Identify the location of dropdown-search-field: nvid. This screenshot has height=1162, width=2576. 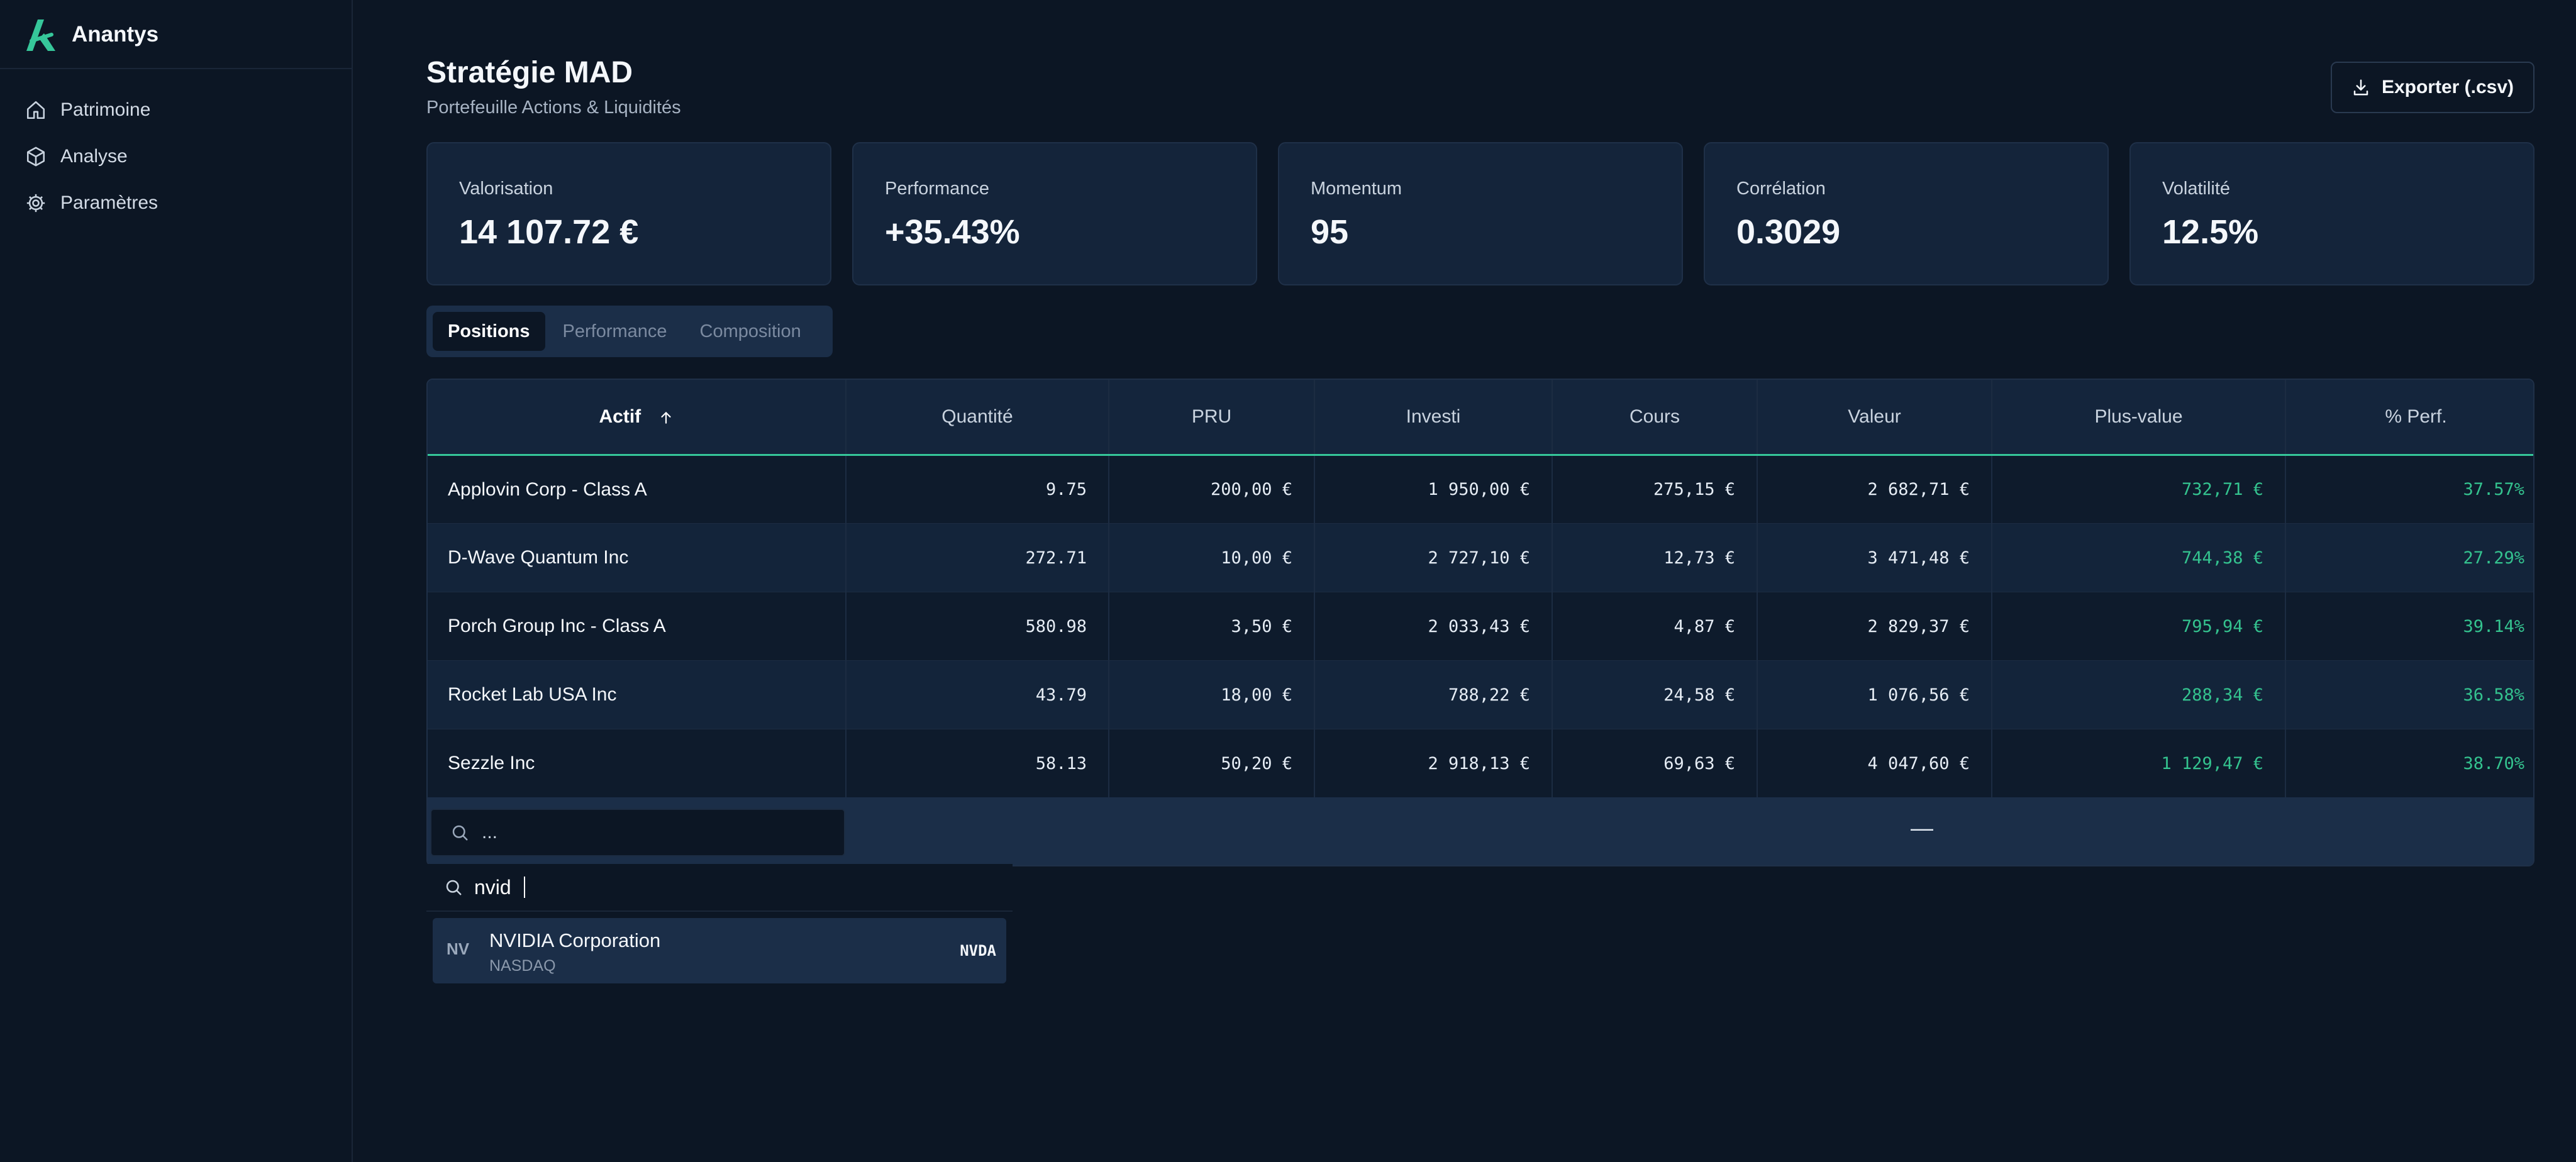
(719, 888).